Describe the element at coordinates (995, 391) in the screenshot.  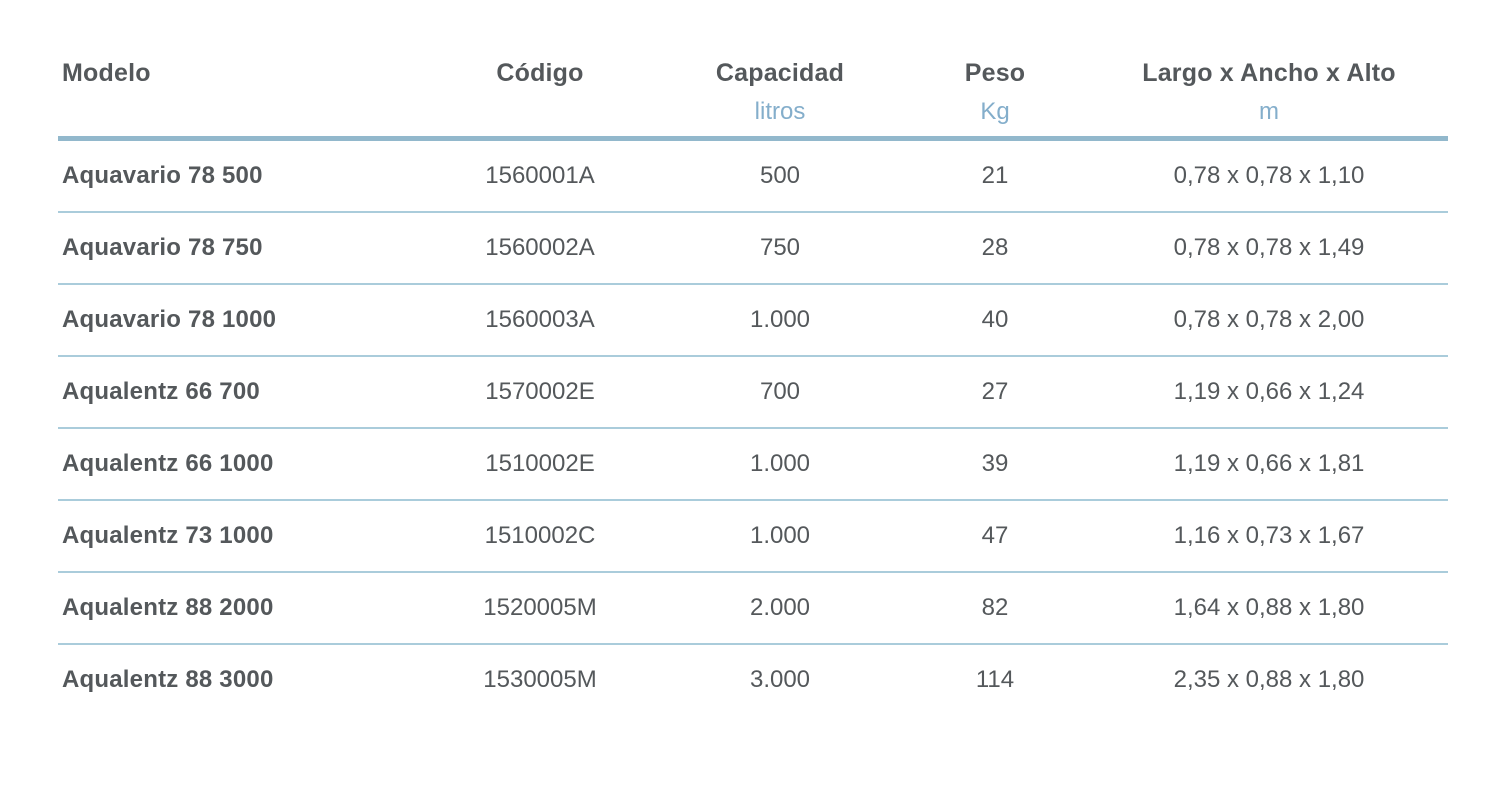
I see `cell-peso: 27` at that location.